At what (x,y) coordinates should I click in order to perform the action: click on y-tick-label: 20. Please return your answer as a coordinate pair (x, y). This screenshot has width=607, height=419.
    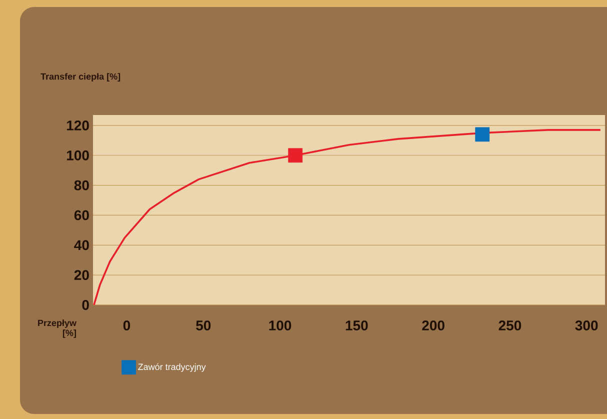
    Looking at the image, I should click on (81, 275).